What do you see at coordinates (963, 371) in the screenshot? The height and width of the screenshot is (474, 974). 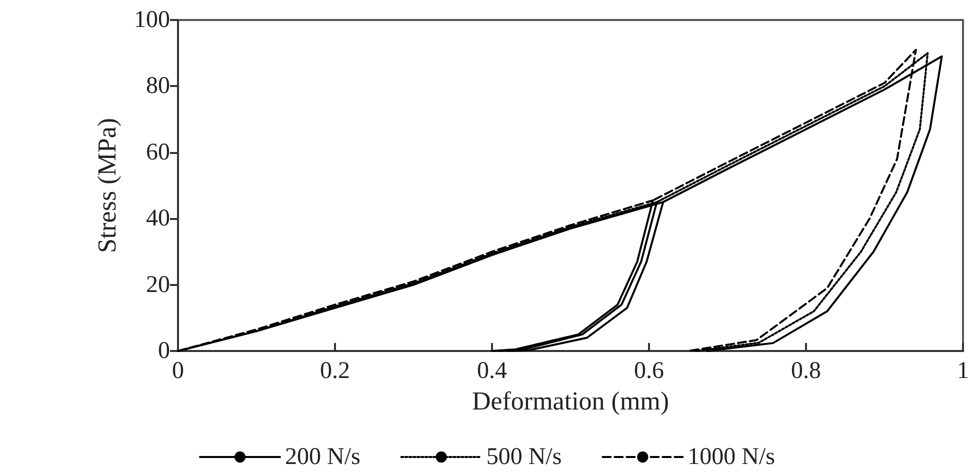 I see `x-tick-label: 1` at bounding box center [963, 371].